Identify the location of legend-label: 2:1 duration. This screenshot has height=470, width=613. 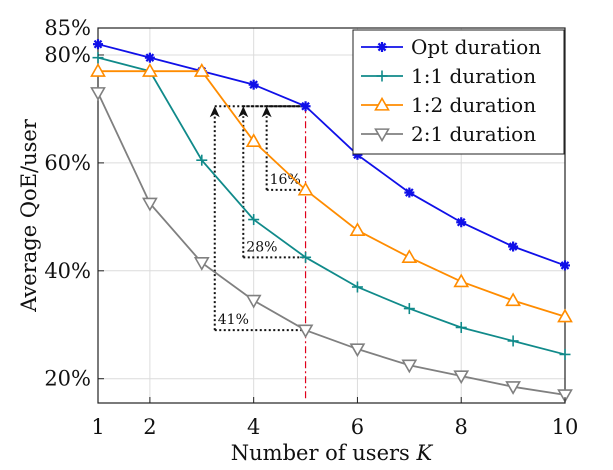
(473, 134).